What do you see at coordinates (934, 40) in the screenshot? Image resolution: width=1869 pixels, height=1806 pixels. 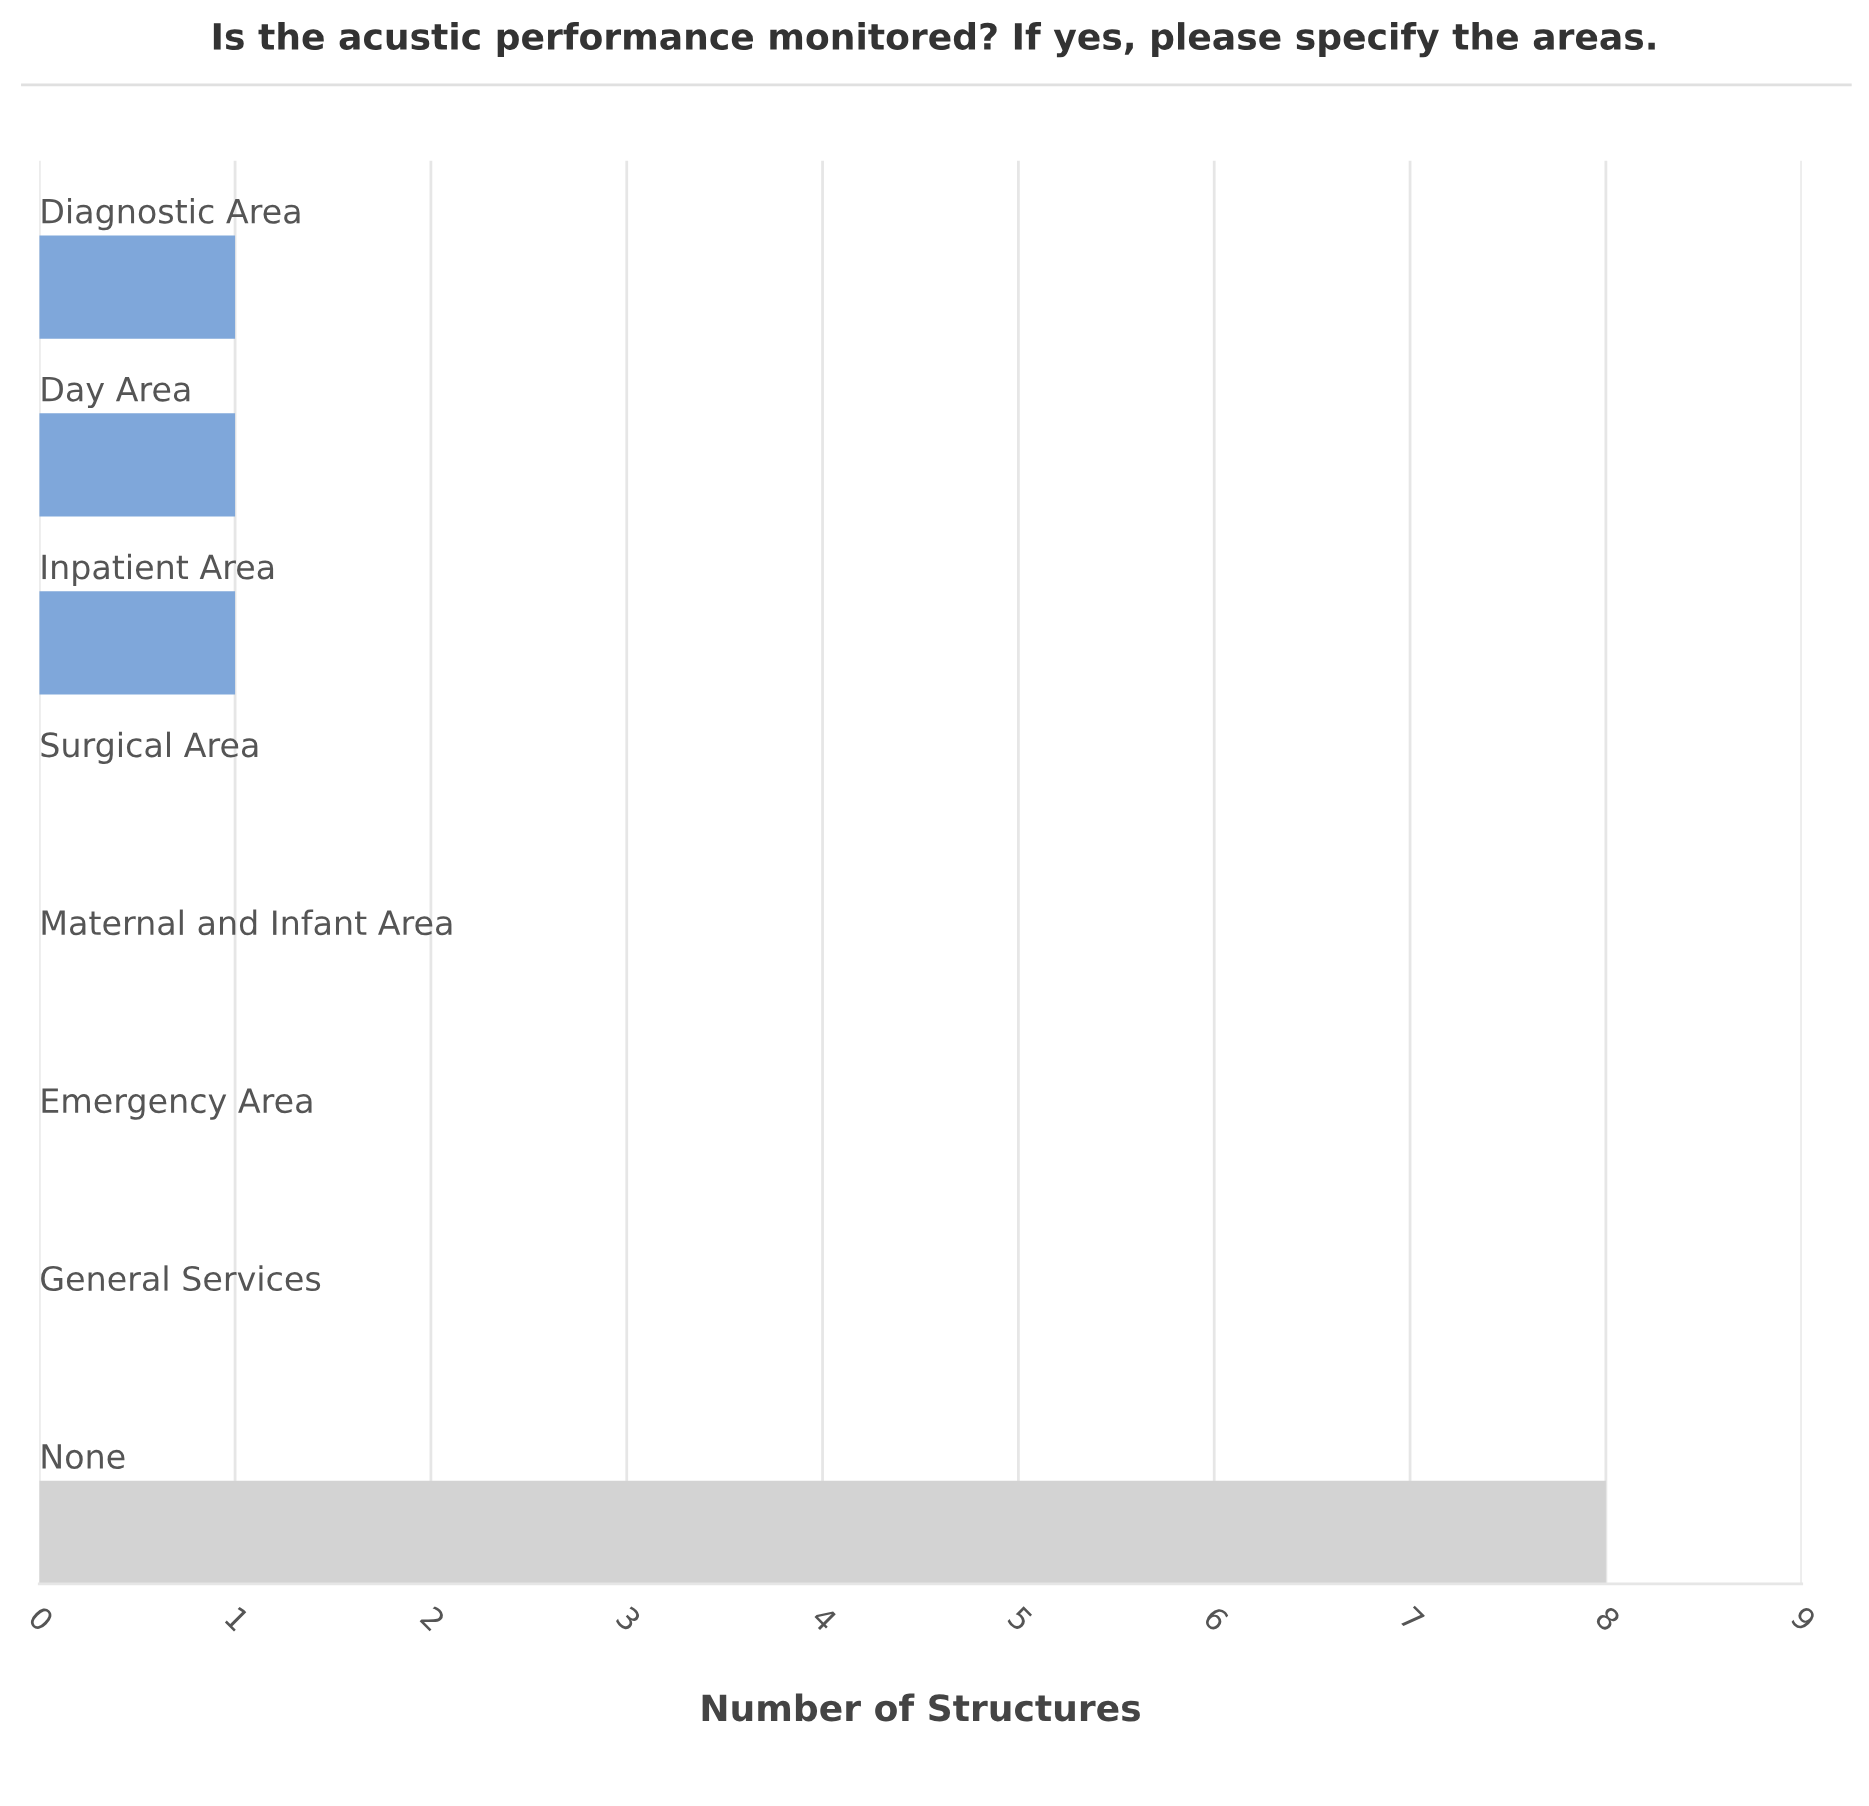 I see `chart-title: Is the acustic performance monitored? If yes, please specify the areas.` at bounding box center [934, 40].